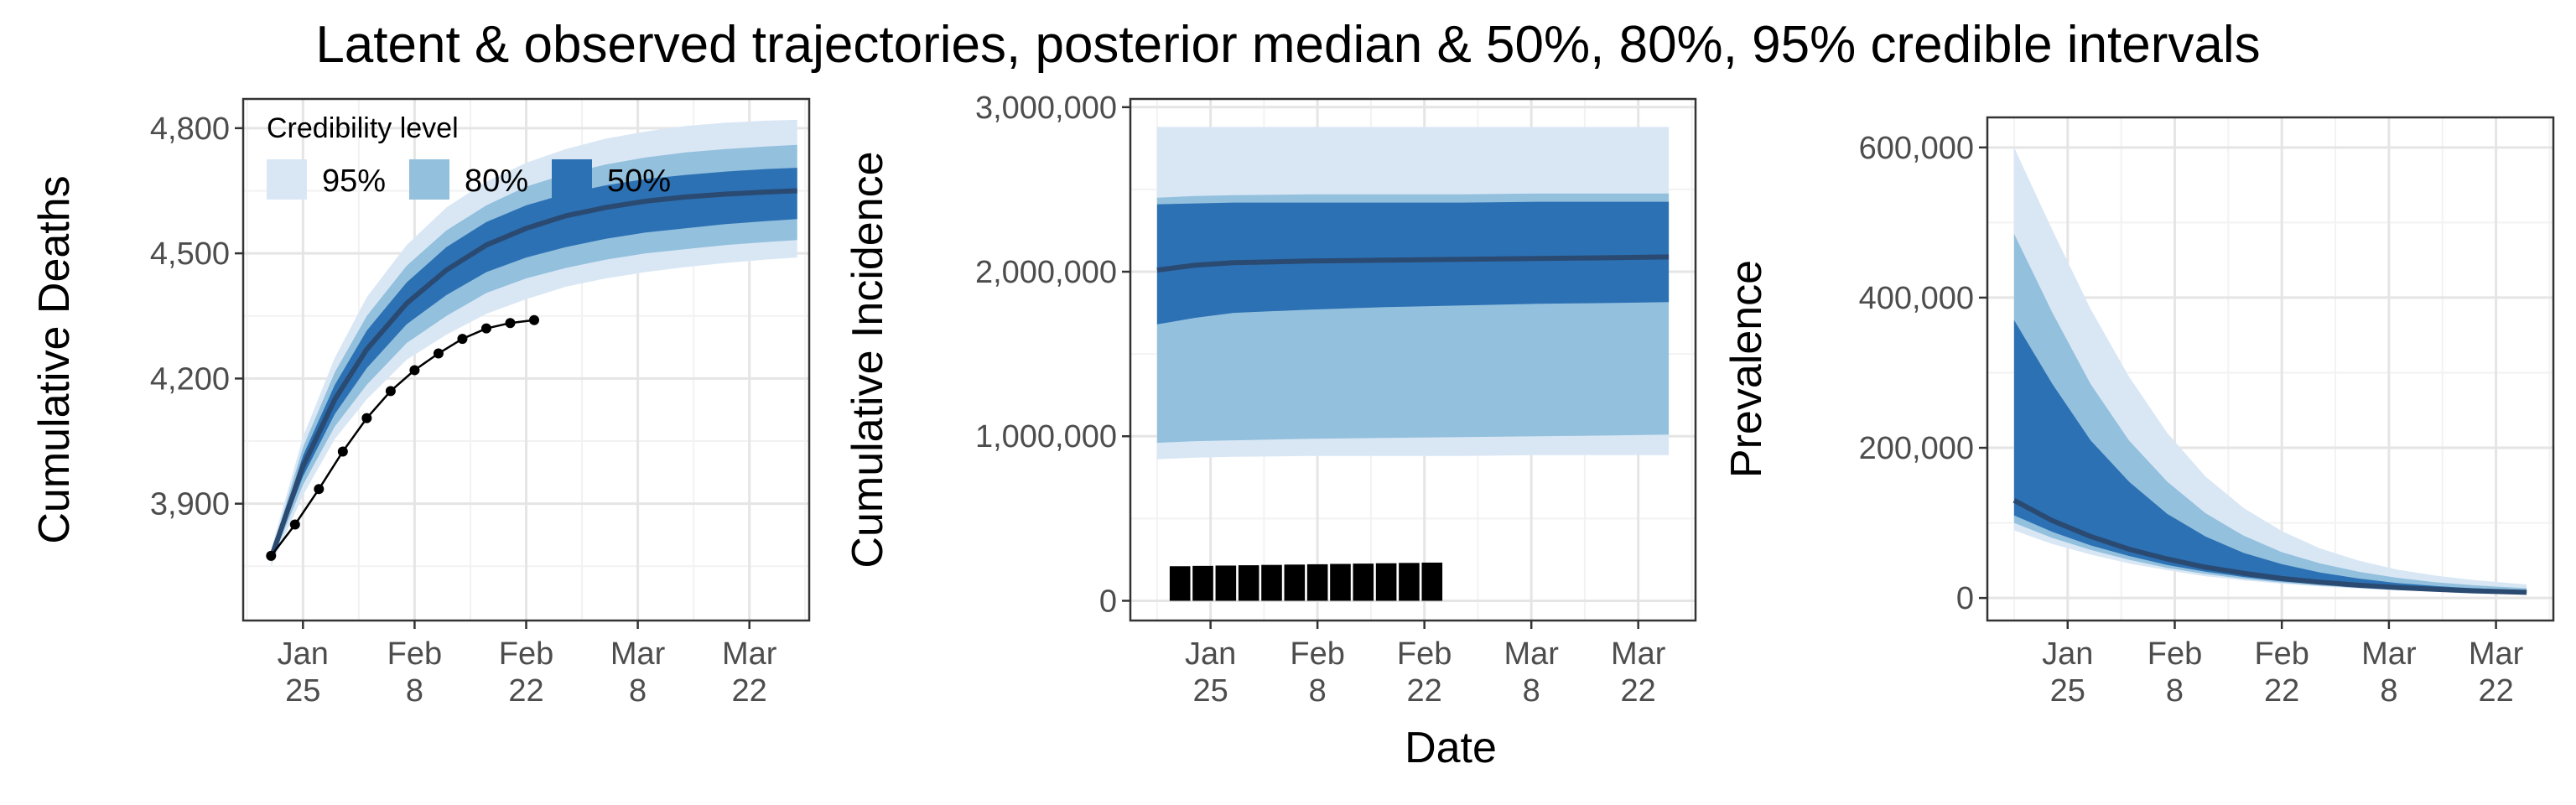 The width and height of the screenshot is (2576, 805). Describe the element at coordinates (190, 129) in the screenshot. I see `y-tick-label: 4,800` at that location.